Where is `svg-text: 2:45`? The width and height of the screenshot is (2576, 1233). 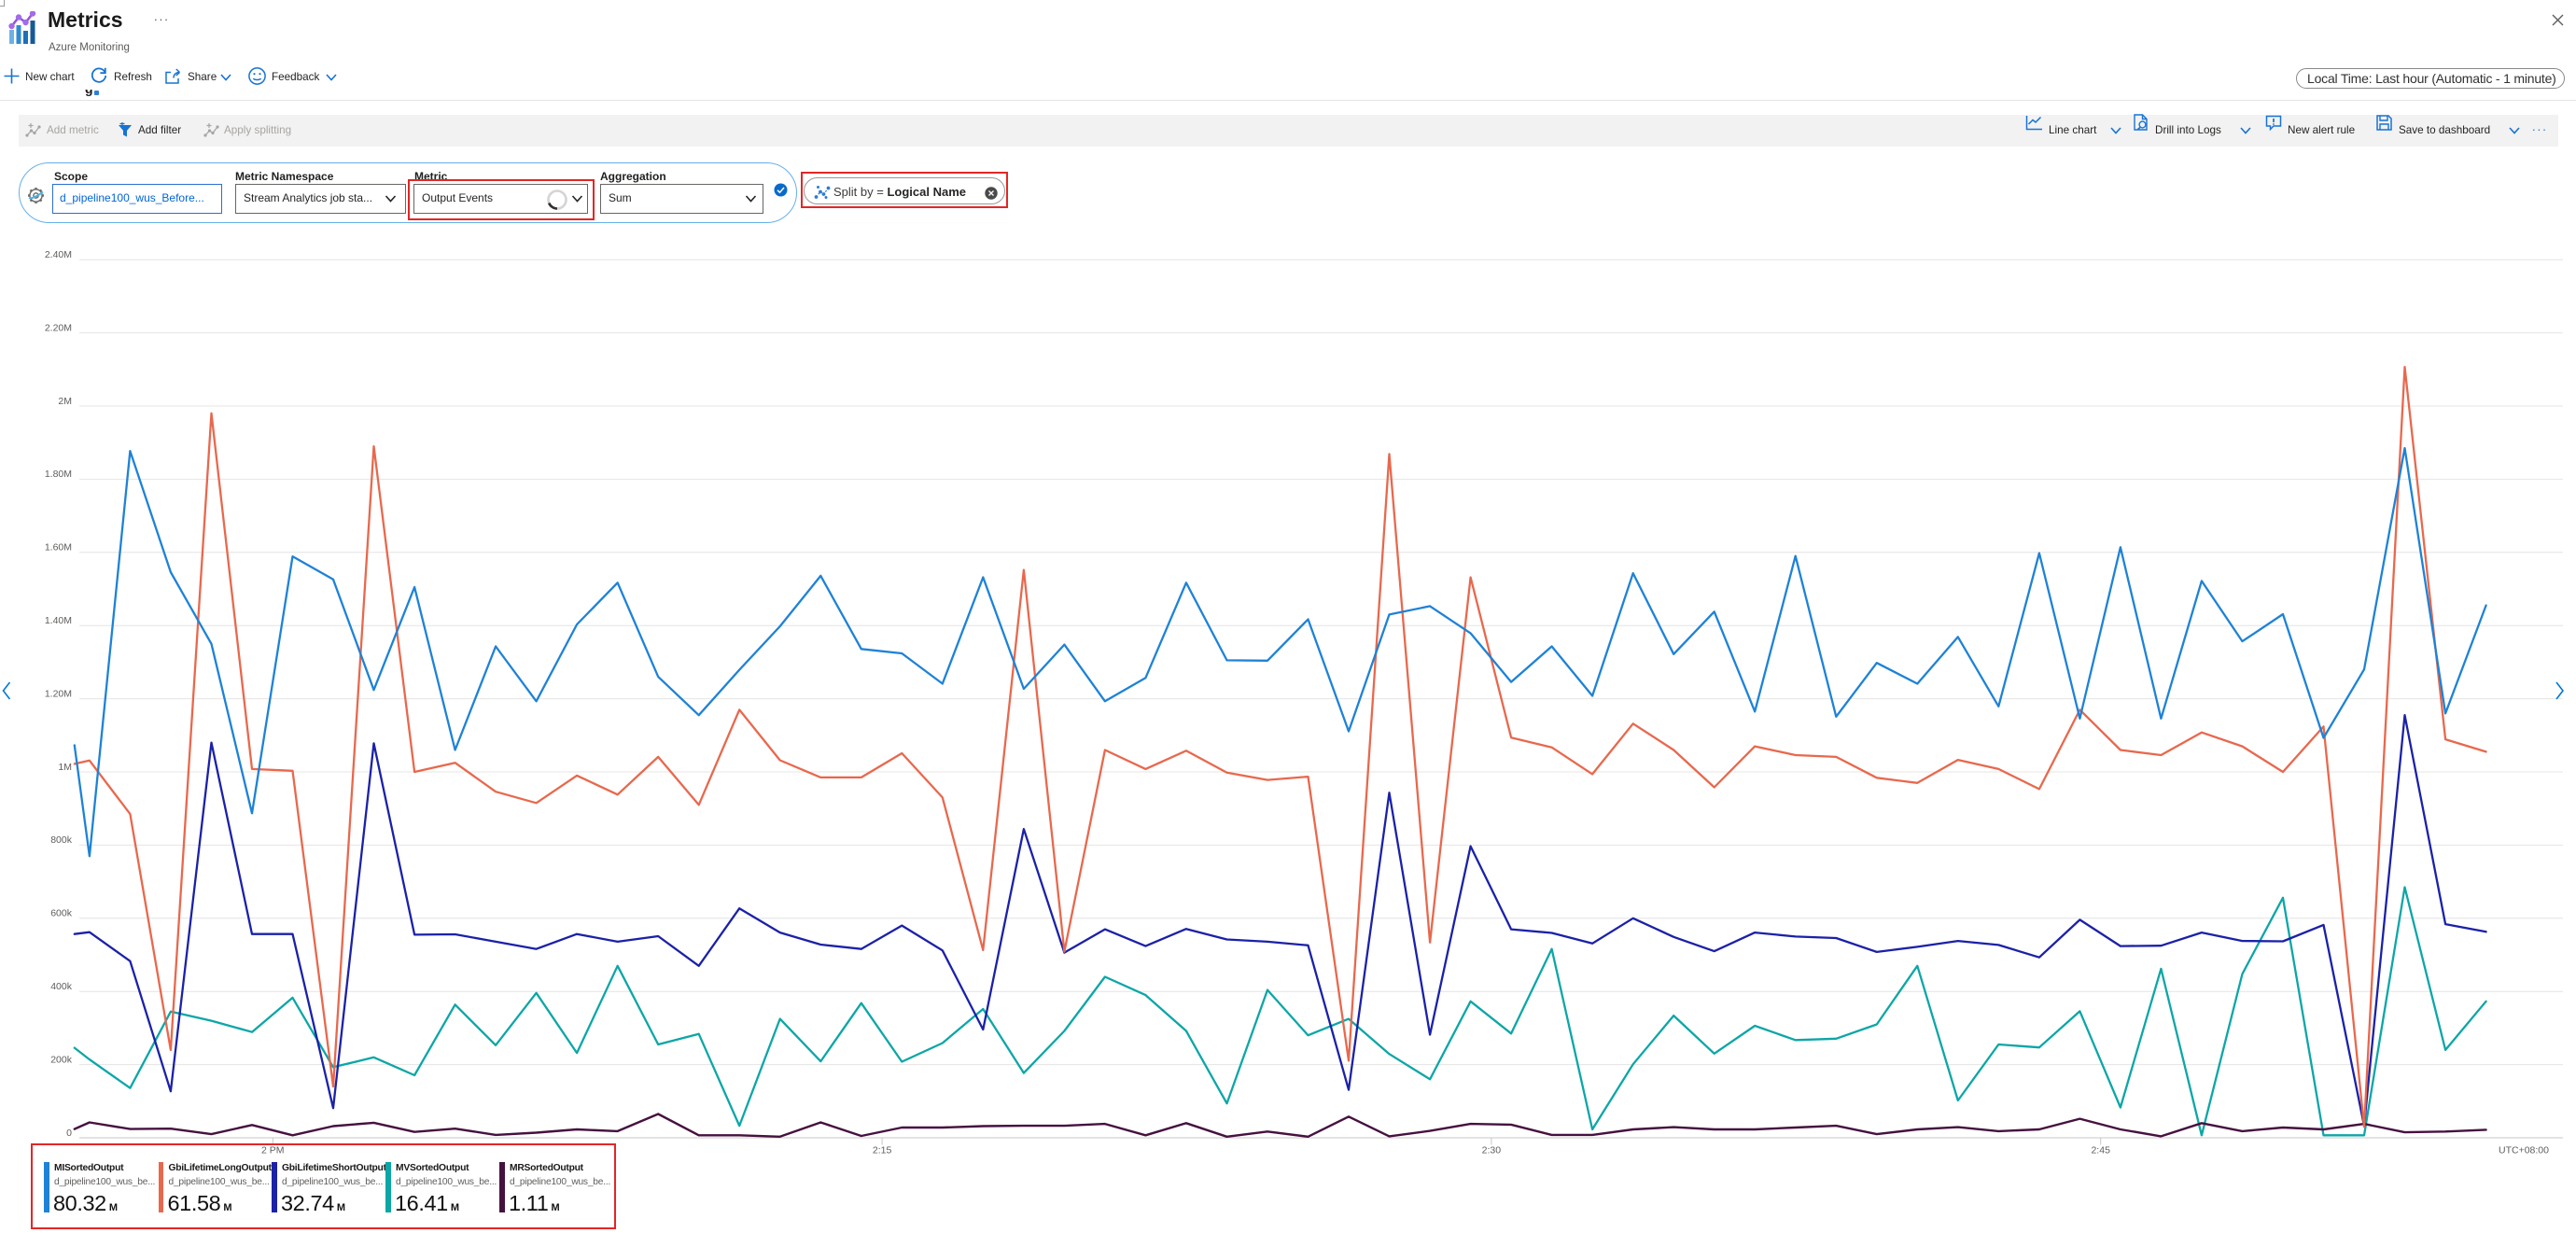
svg-text: 2:45 is located at coordinates (2100, 1150).